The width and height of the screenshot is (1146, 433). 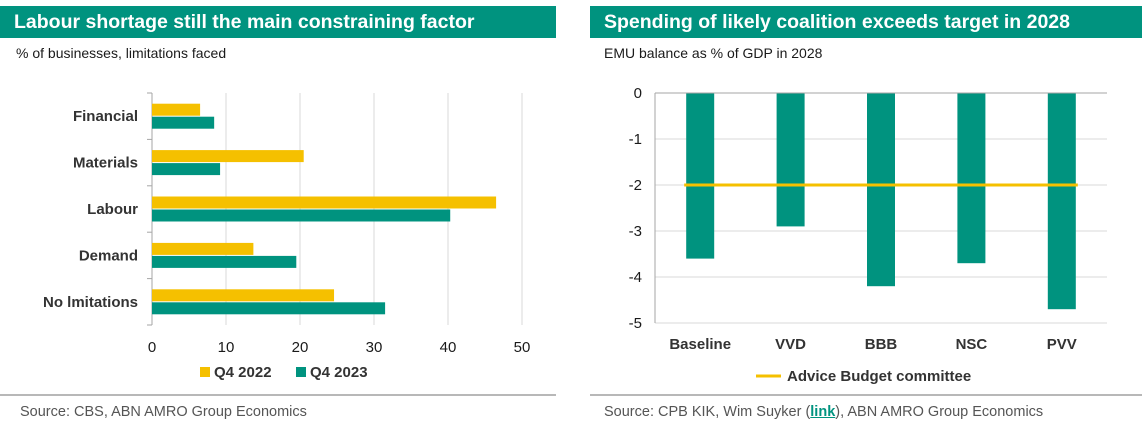 I want to click on x-tick-label: 40, so click(x=448, y=347).